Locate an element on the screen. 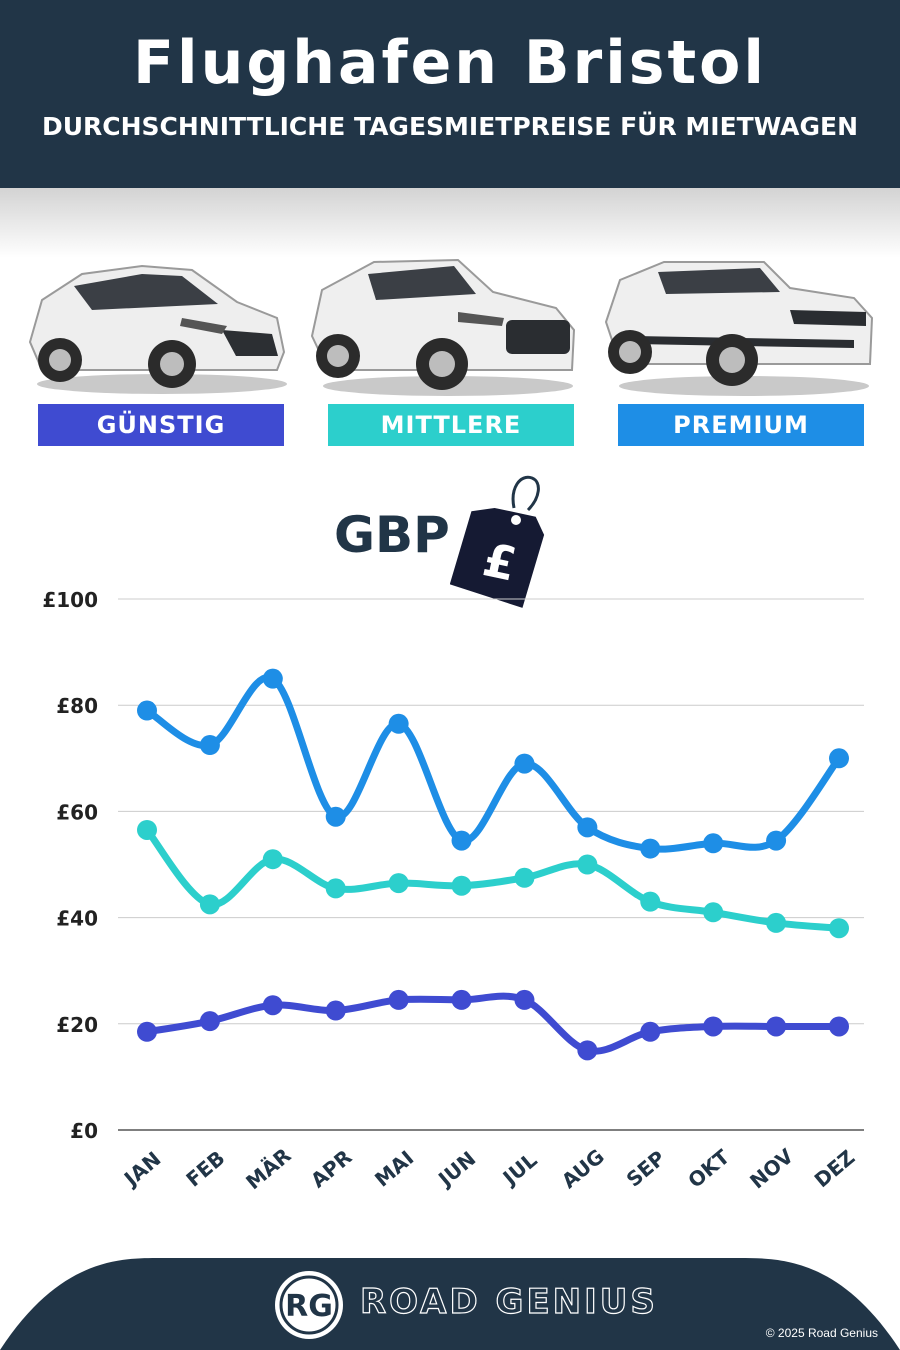 The image size is (900, 1350). x-axis-labels: JAN FEB MÄR APR MAI JUN JUL AUG SEP OKT NOV DEZ is located at coordinates (488, 1168).